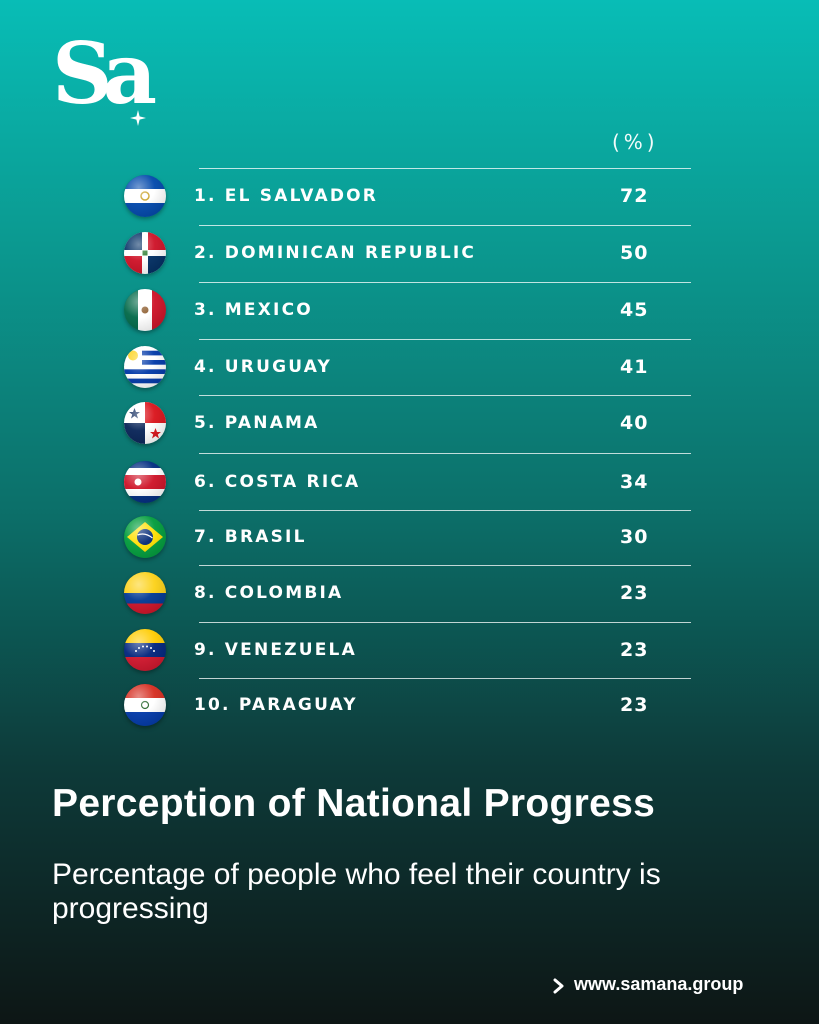 This screenshot has width=819, height=1024. Describe the element at coordinates (634, 482) in the screenshot. I see `percentage-value: 34` at that location.